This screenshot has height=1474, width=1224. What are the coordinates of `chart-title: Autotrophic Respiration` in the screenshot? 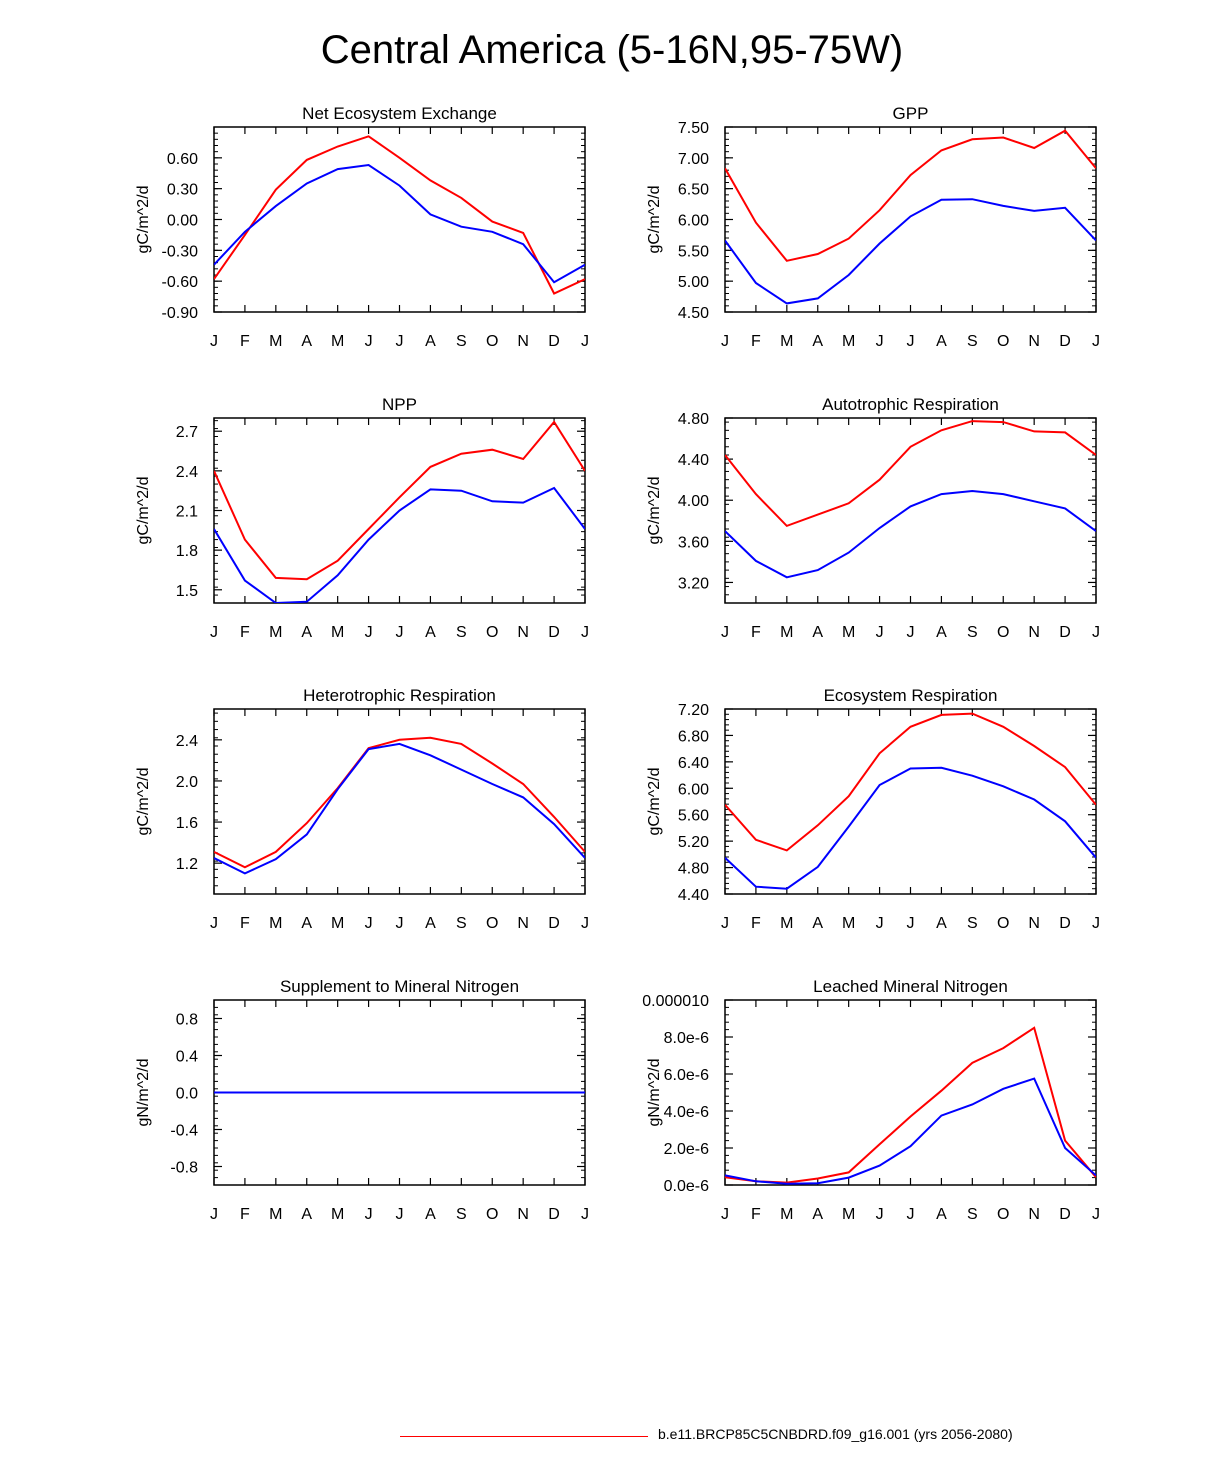 It's located at (910, 404).